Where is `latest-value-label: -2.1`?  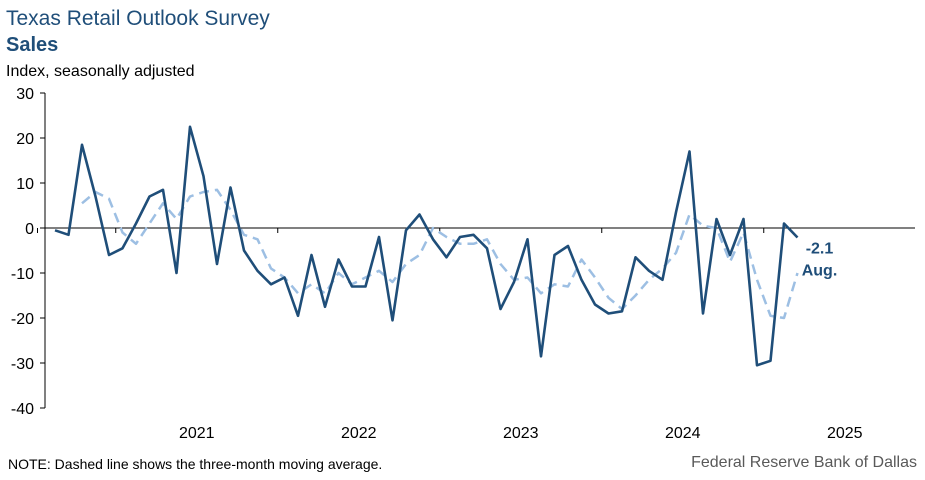
latest-value-label: -2.1 is located at coordinates (820, 248).